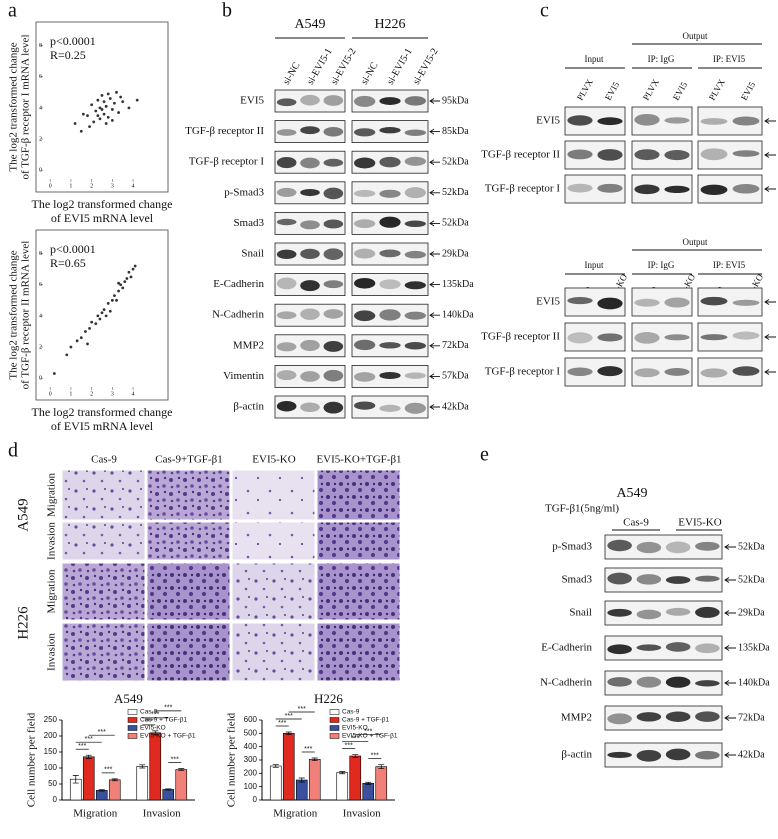 The height and width of the screenshot is (839, 778). What do you see at coordinates (695, 36) in the screenshot?
I see `label: Output` at bounding box center [695, 36].